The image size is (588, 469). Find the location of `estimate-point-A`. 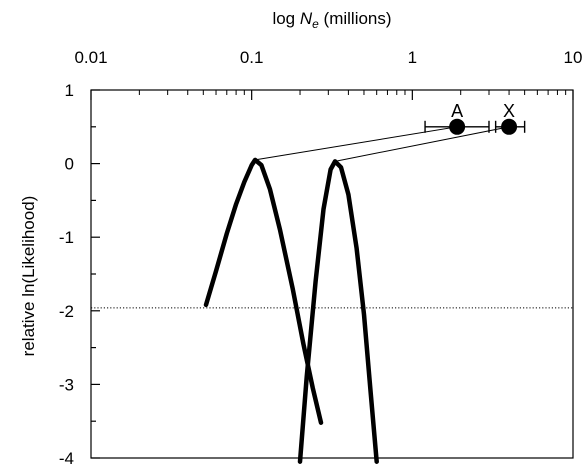

estimate-point-A is located at coordinates (457, 126).